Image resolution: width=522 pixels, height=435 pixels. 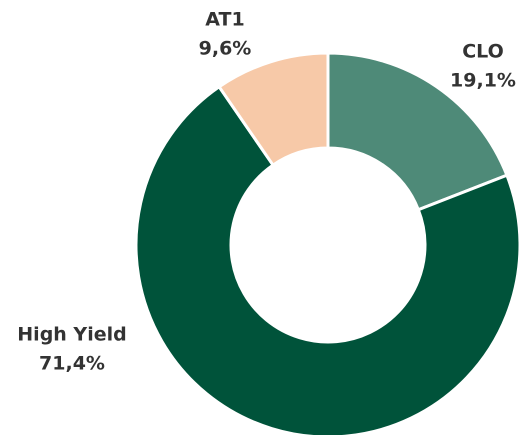 I want to click on slice-value-label: 19,1%, so click(x=483, y=81).